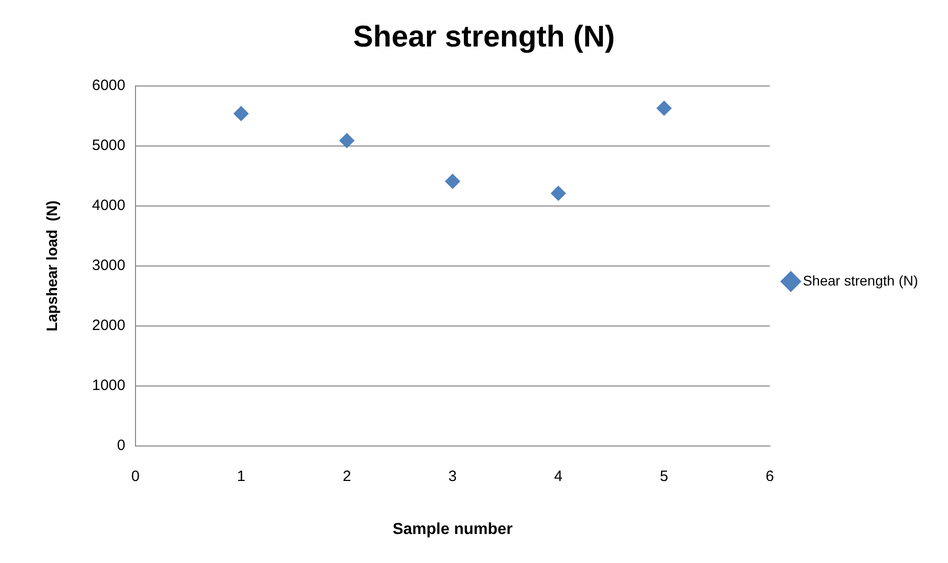  Describe the element at coordinates (109, 145) in the screenshot. I see `y-tick-label: 5000` at that location.